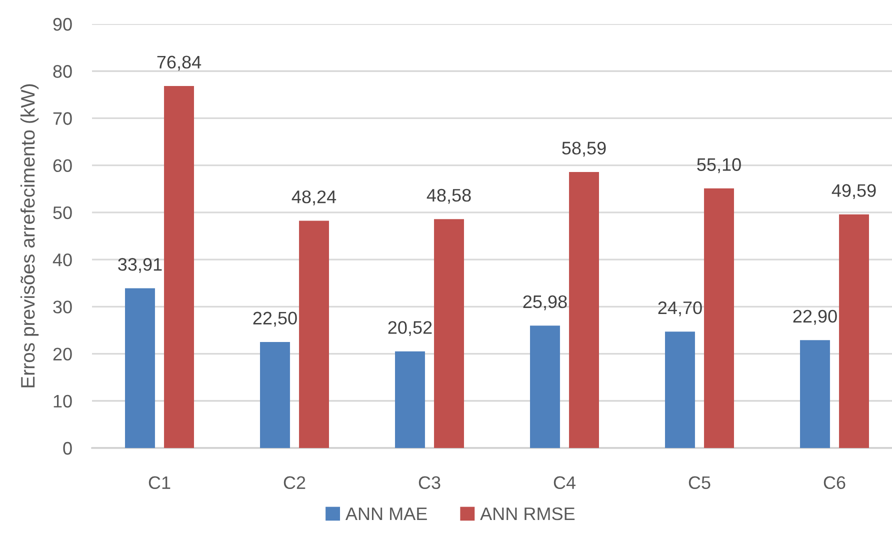 The width and height of the screenshot is (892, 540). I want to click on data-label: 22,90, so click(815, 317).